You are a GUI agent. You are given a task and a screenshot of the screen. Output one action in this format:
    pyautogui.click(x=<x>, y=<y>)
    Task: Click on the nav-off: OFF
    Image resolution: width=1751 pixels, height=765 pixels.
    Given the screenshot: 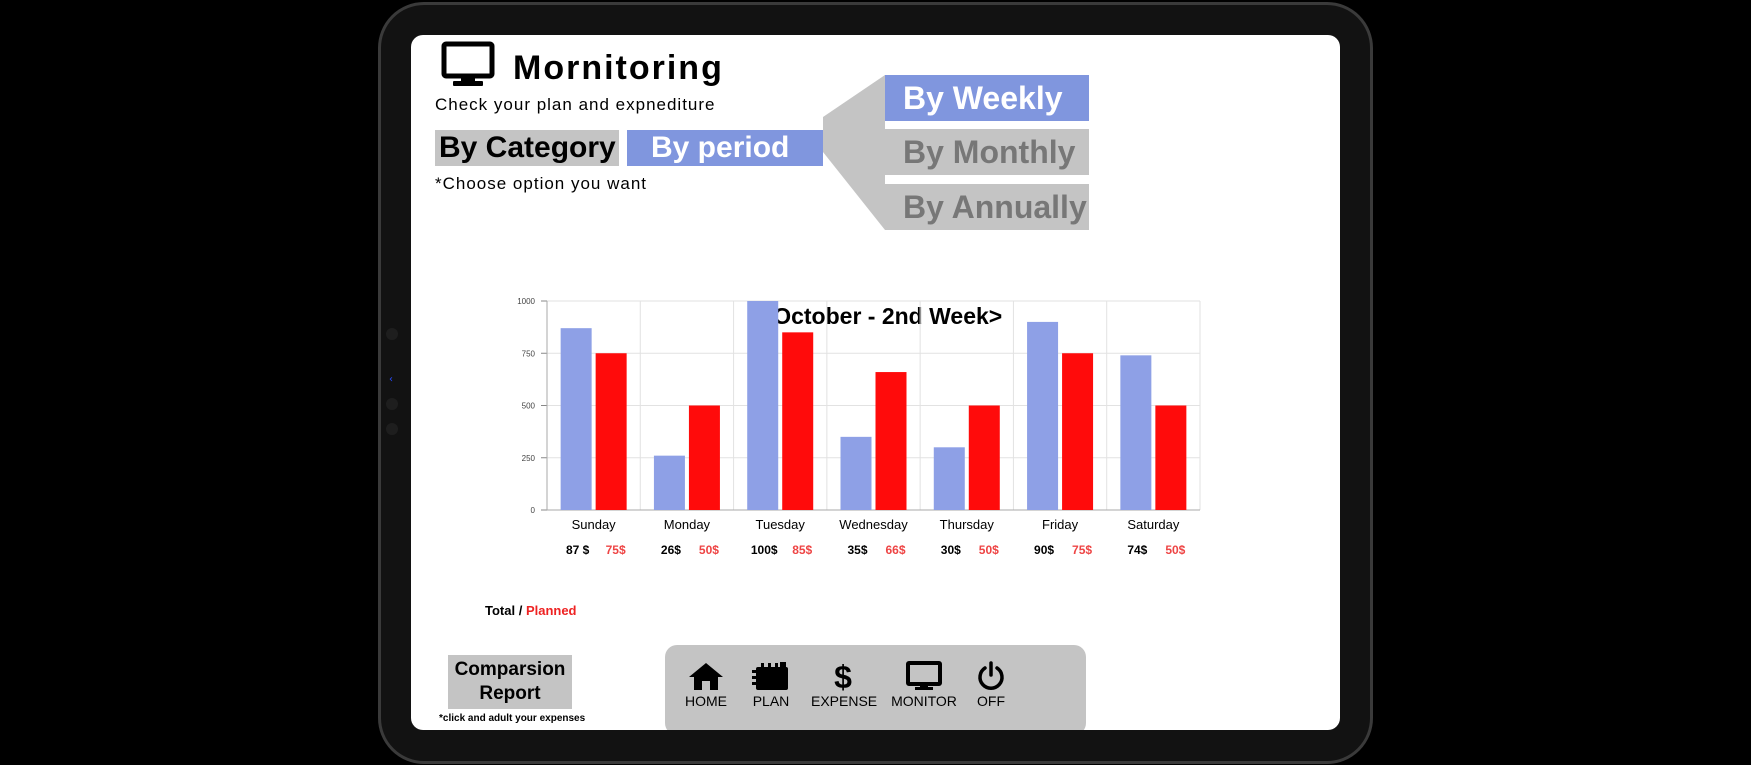 What is the action you would take?
    pyautogui.click(x=991, y=685)
    